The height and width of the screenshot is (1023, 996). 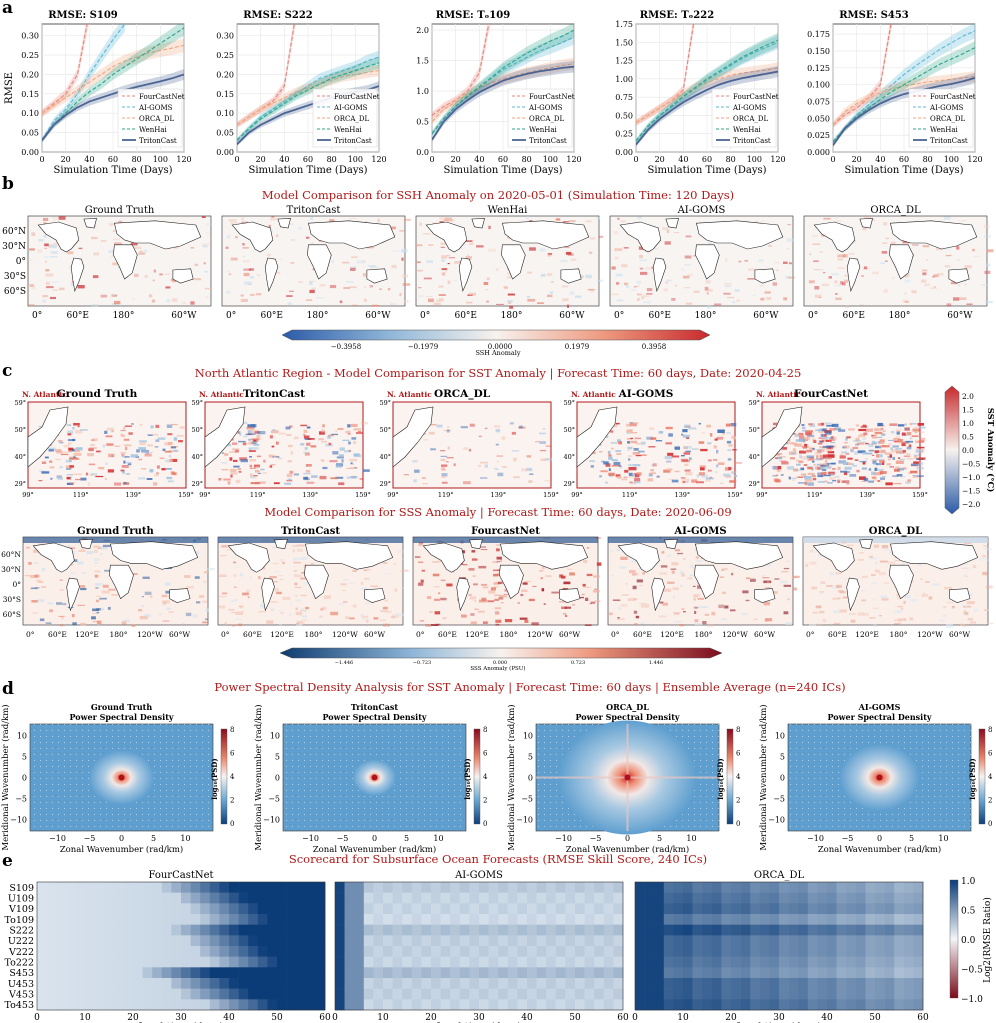 What do you see at coordinates (30, 152) in the screenshot?
I see `y-tick-label: 0.00` at bounding box center [30, 152].